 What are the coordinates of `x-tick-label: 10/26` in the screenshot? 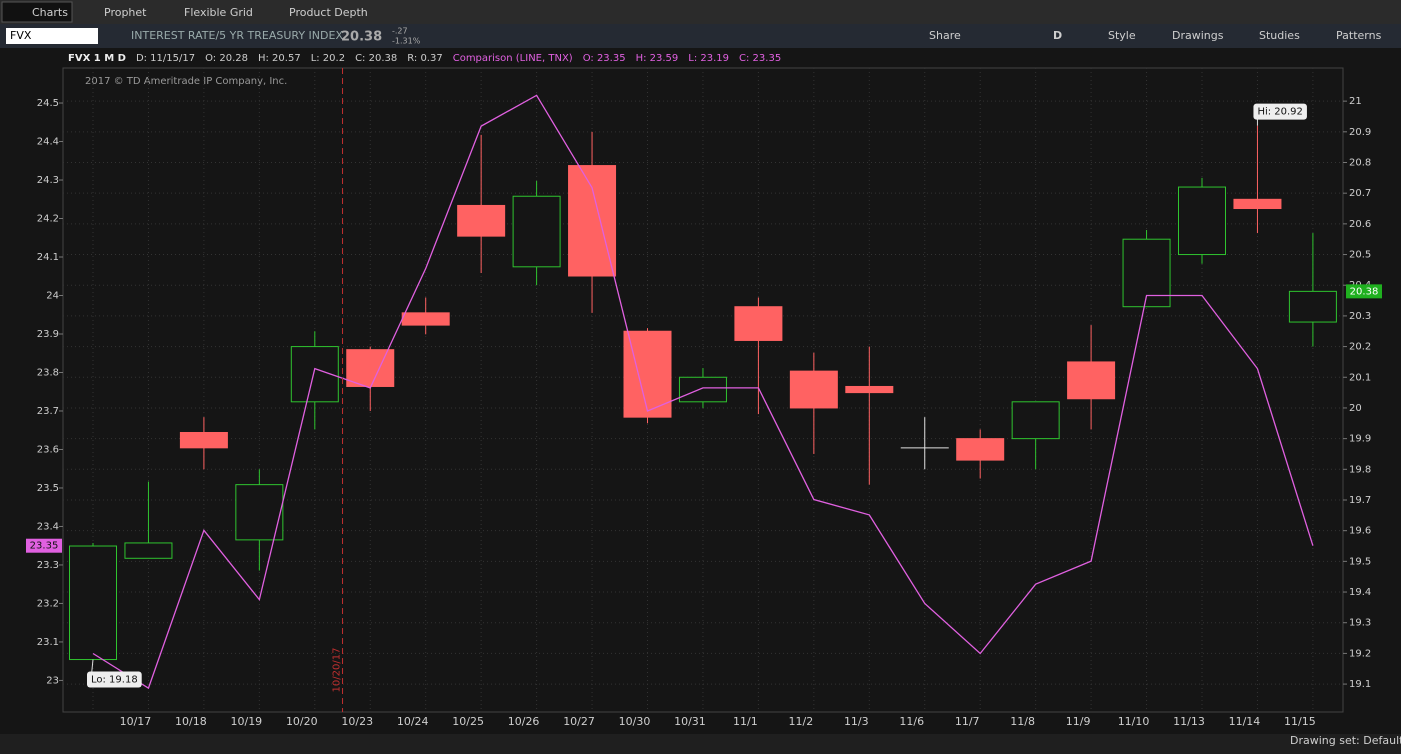 It's located at (524, 721).